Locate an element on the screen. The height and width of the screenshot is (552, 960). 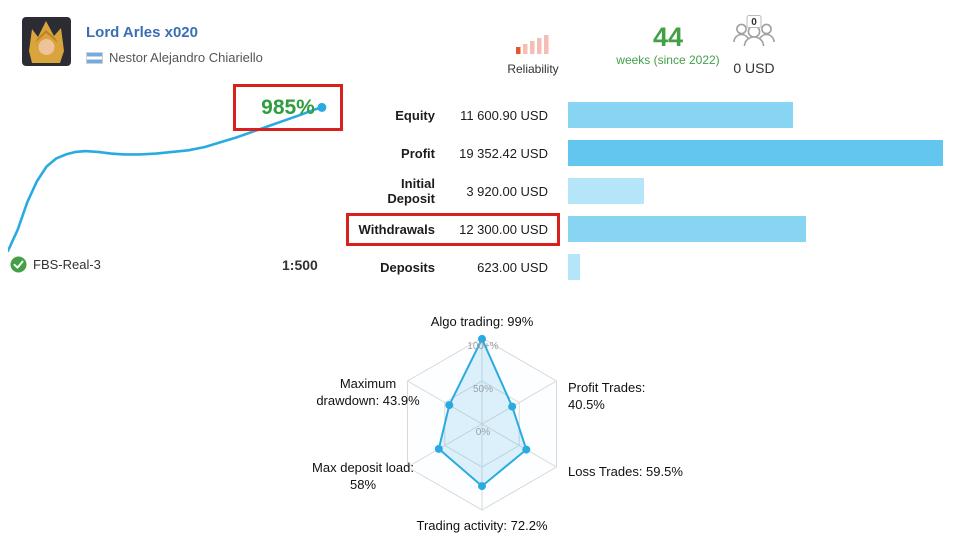
radar-label-trading-activity: Trading activity: 72.2% is located at coordinates (482, 525).